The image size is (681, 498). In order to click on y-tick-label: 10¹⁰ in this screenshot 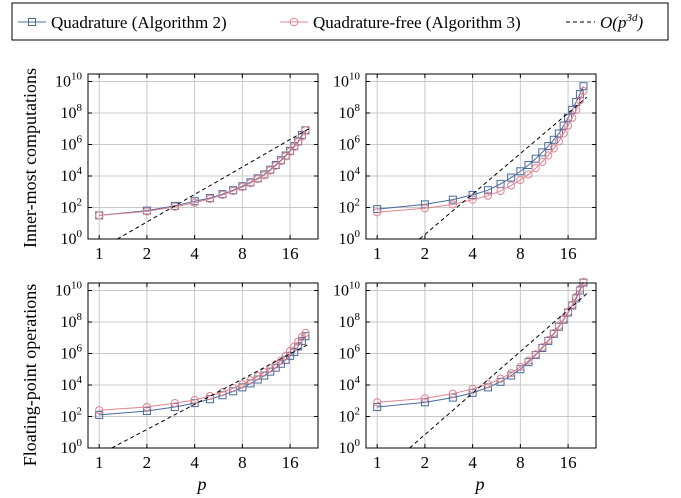, I will do `click(347, 290)`.